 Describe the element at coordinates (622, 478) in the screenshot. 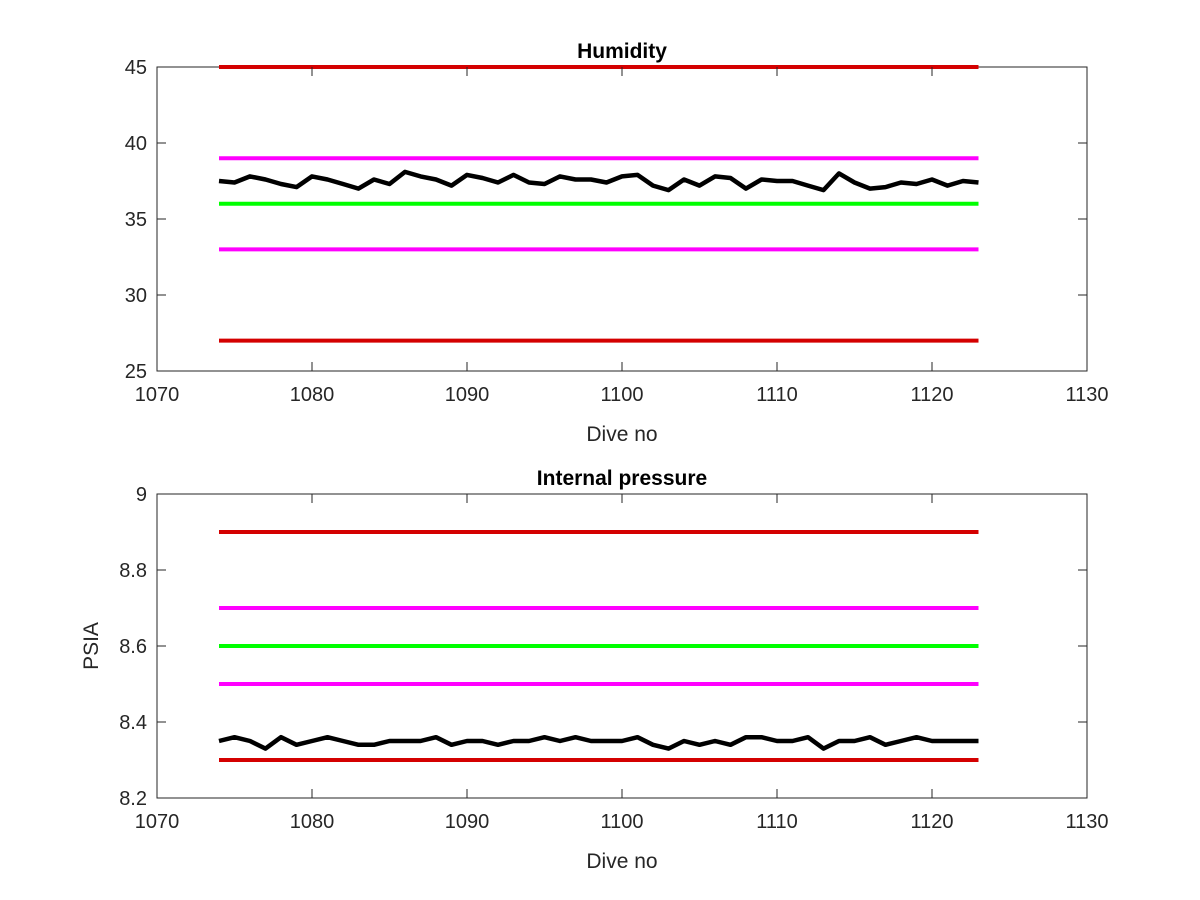

I see `pressure-title: Internal pressure` at that location.